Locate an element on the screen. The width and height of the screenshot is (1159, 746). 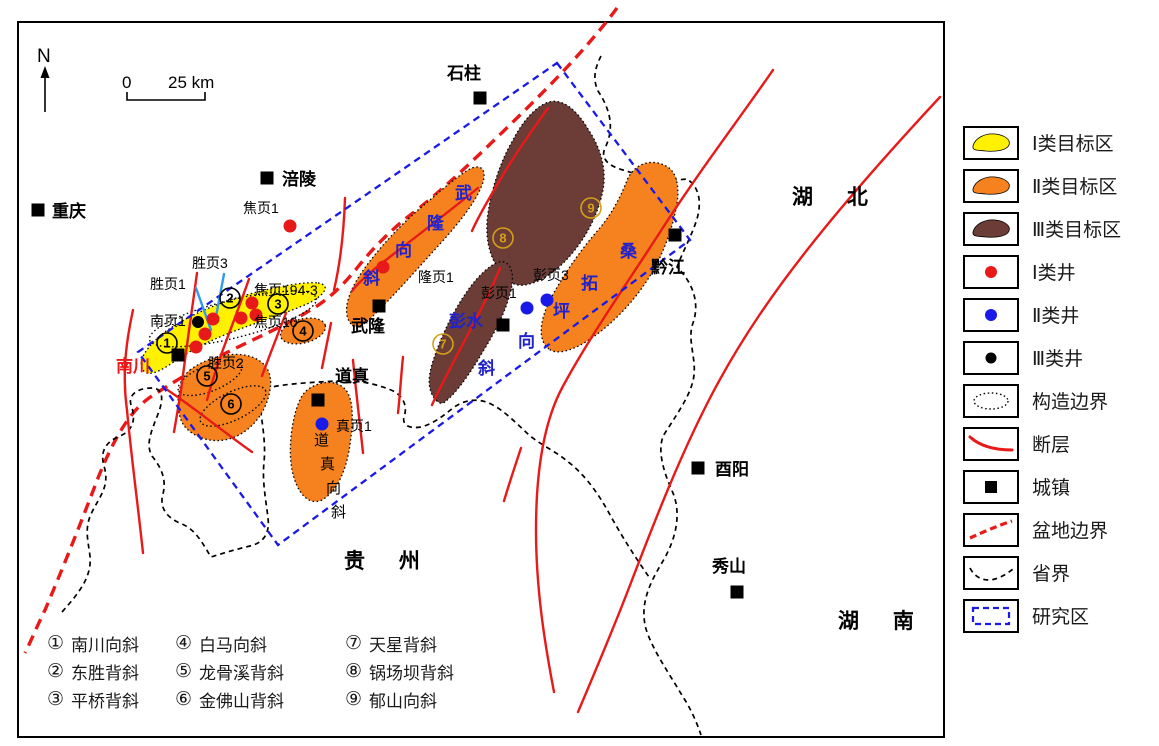
legend-item-study-area: 研究区 is located at coordinates (1061, 615).